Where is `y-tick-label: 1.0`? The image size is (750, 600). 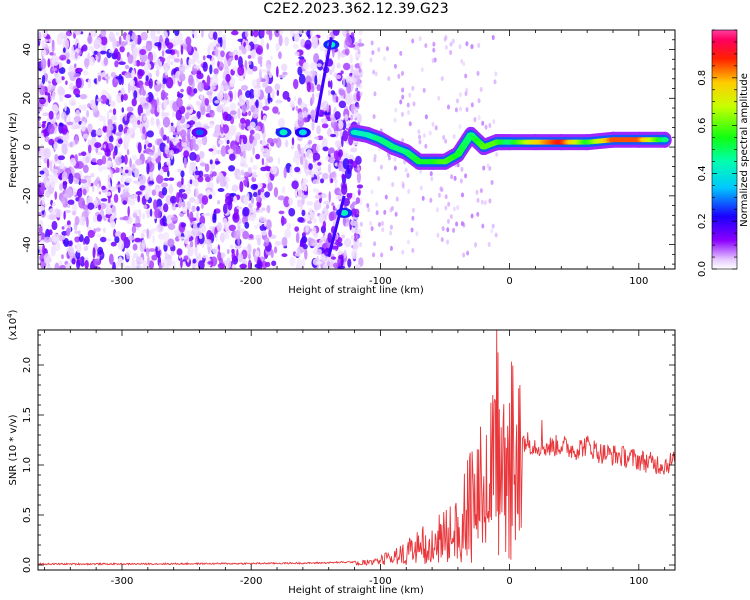
y-tick-label: 1.0 is located at coordinates (27, 465).